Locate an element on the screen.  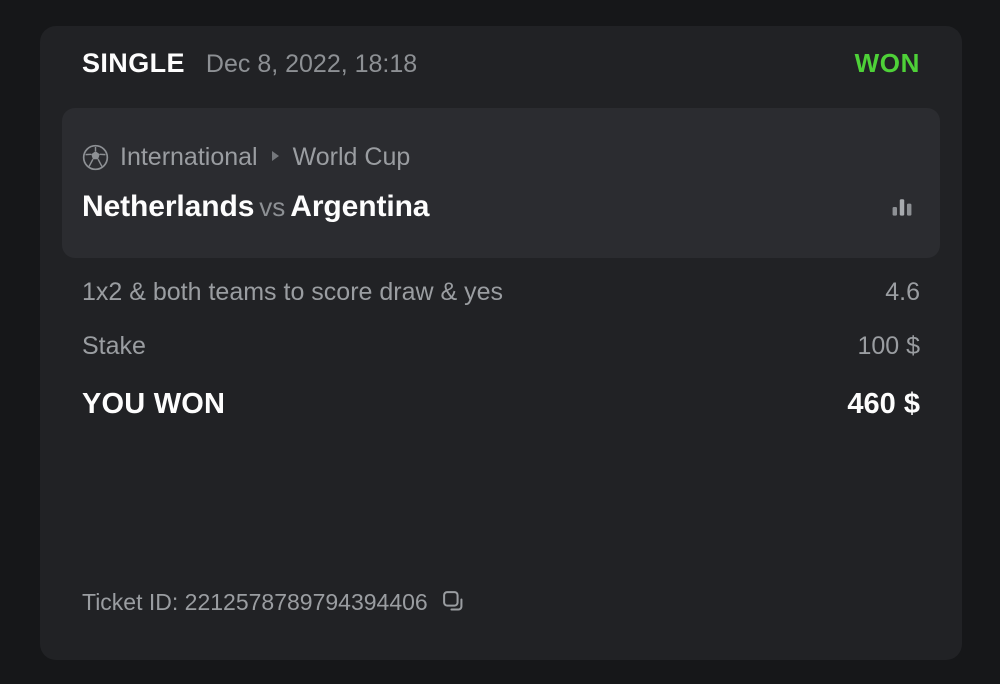
selection-row: 1x2 & both teams to score draw & yes 4.6 is located at coordinates (501, 305).